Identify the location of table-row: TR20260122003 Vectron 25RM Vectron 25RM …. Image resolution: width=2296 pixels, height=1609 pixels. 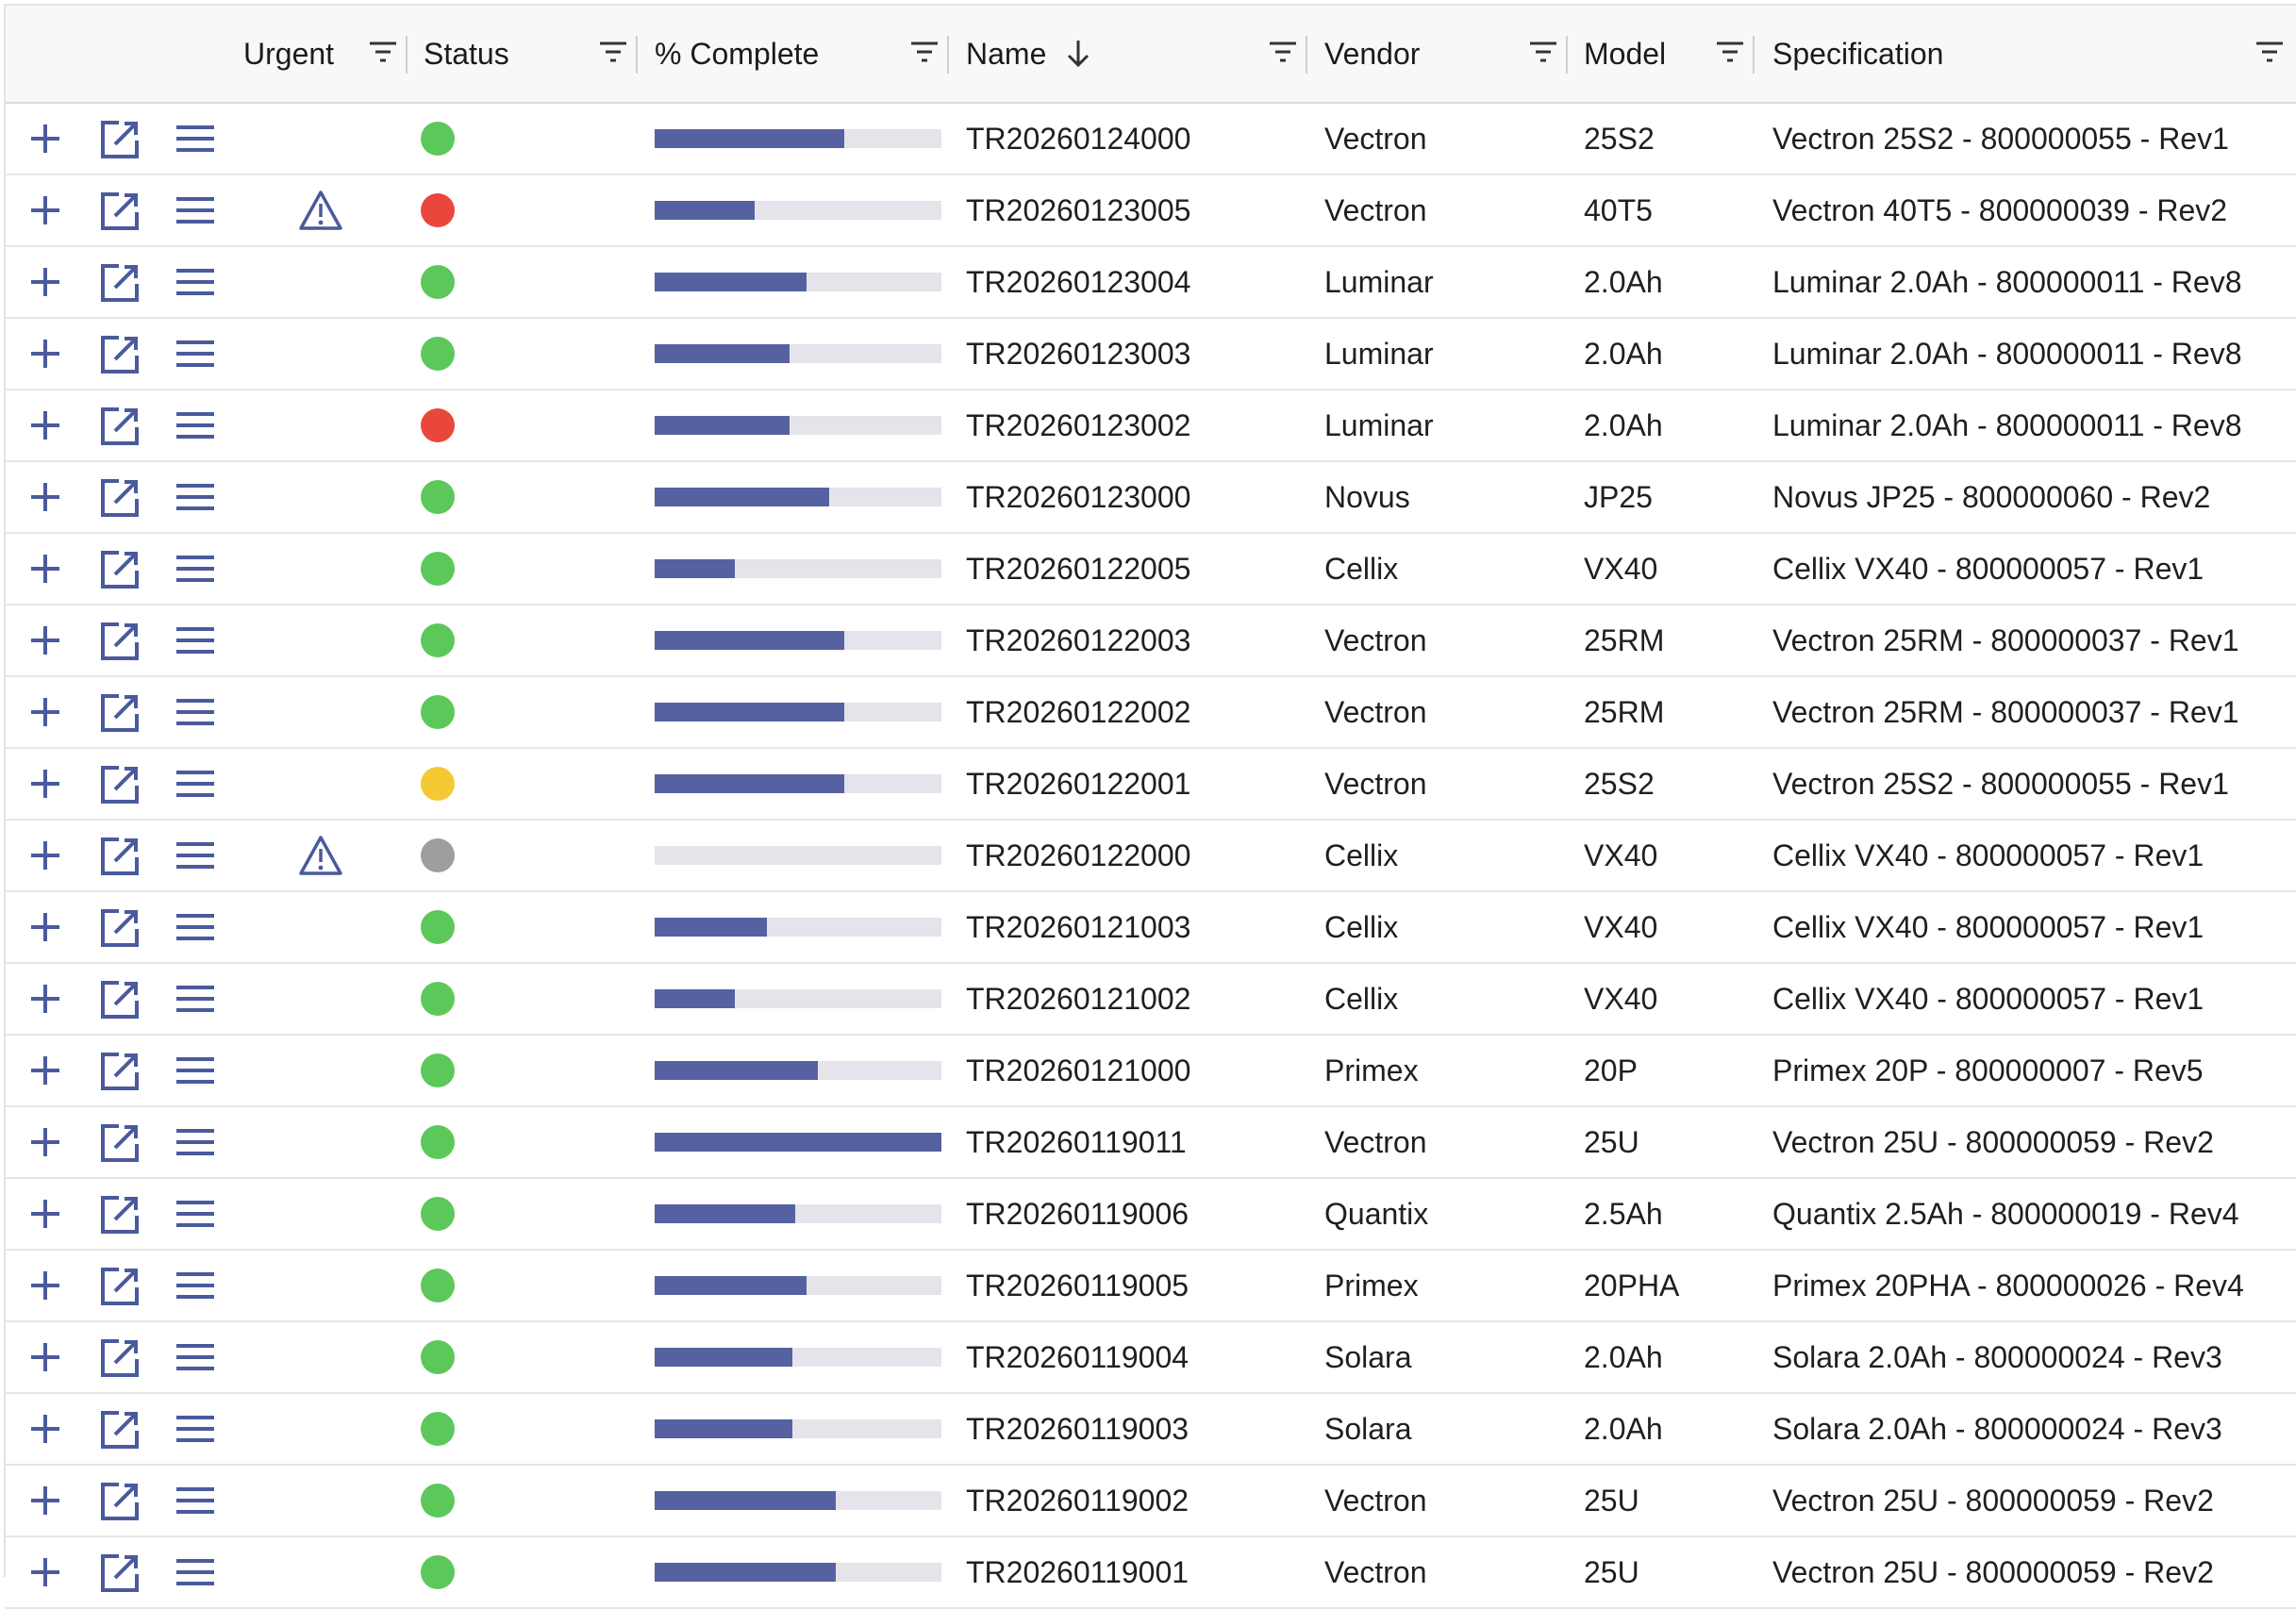
(1151, 641).